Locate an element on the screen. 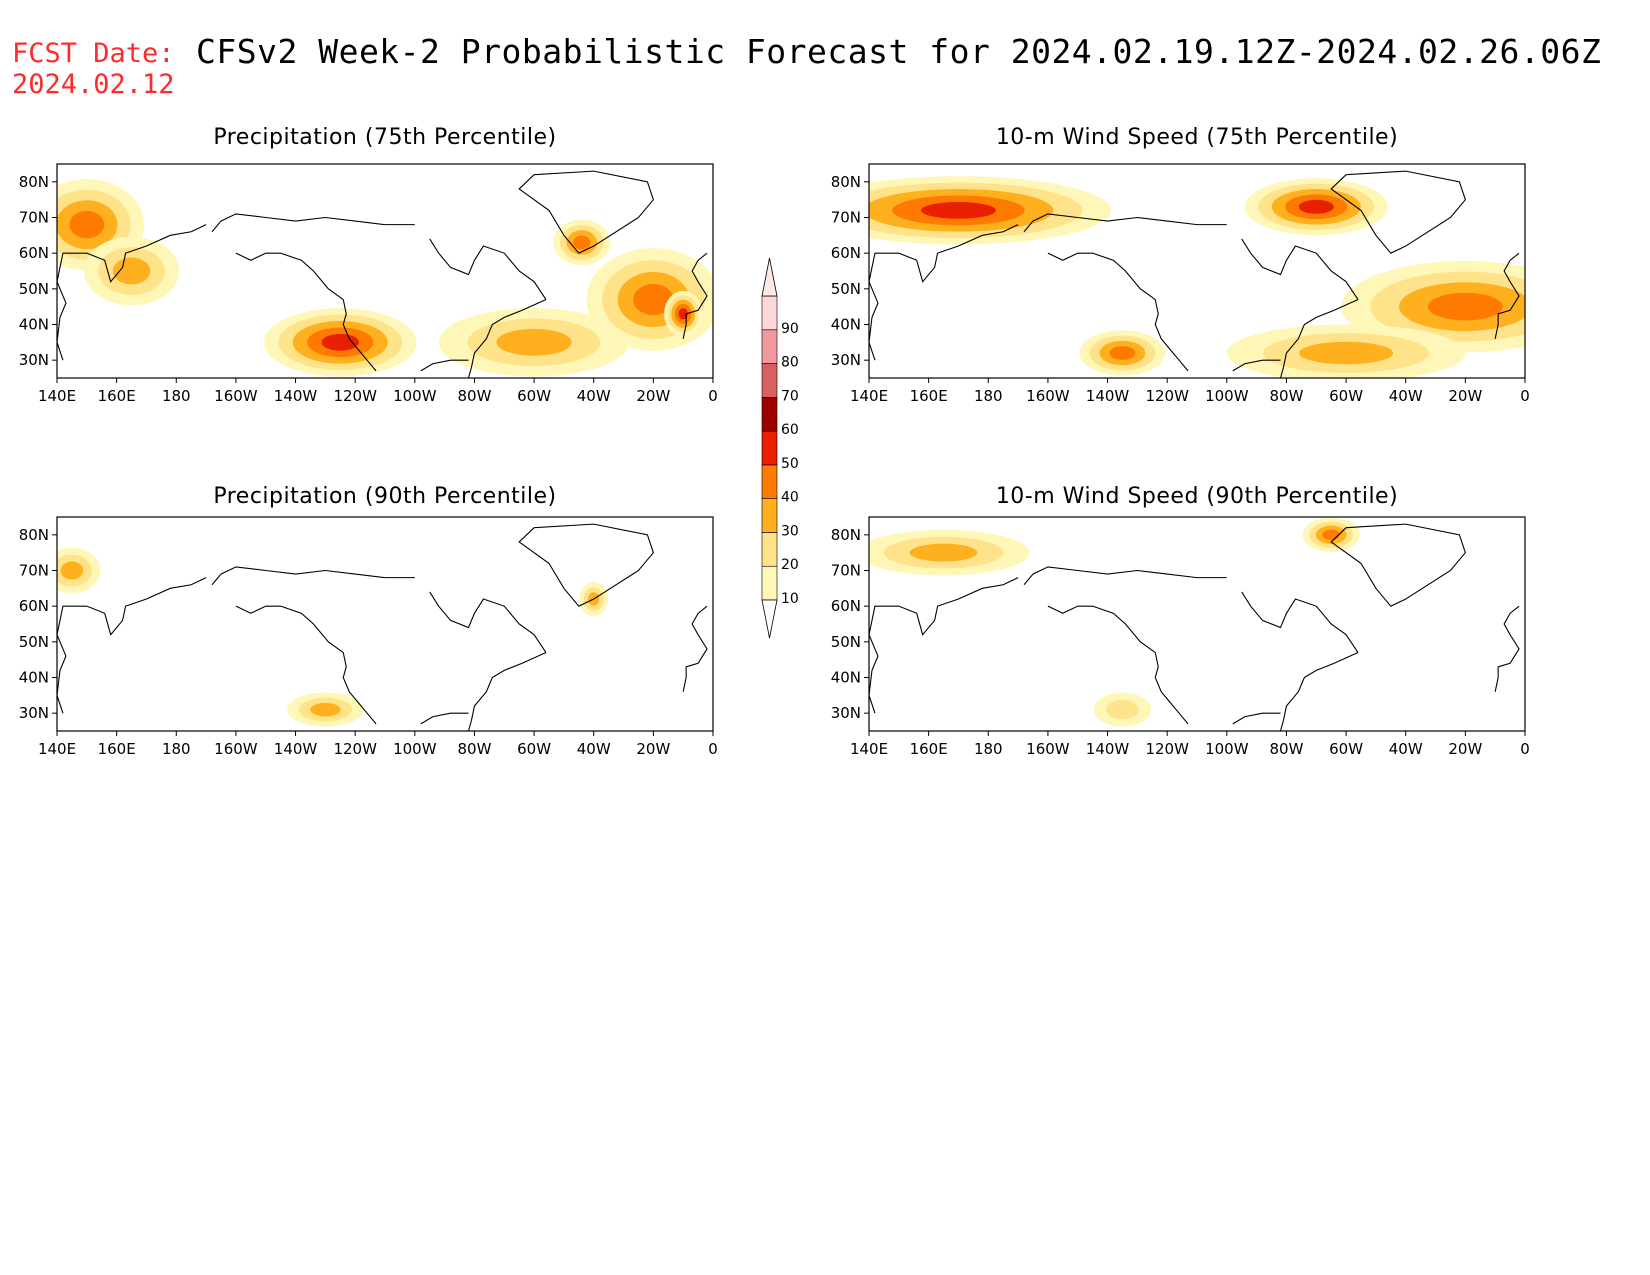 The image size is (1650, 1275). panel-title-wind90: 10-m Wind Speed (90th Percentile) is located at coordinates (1197, 496).